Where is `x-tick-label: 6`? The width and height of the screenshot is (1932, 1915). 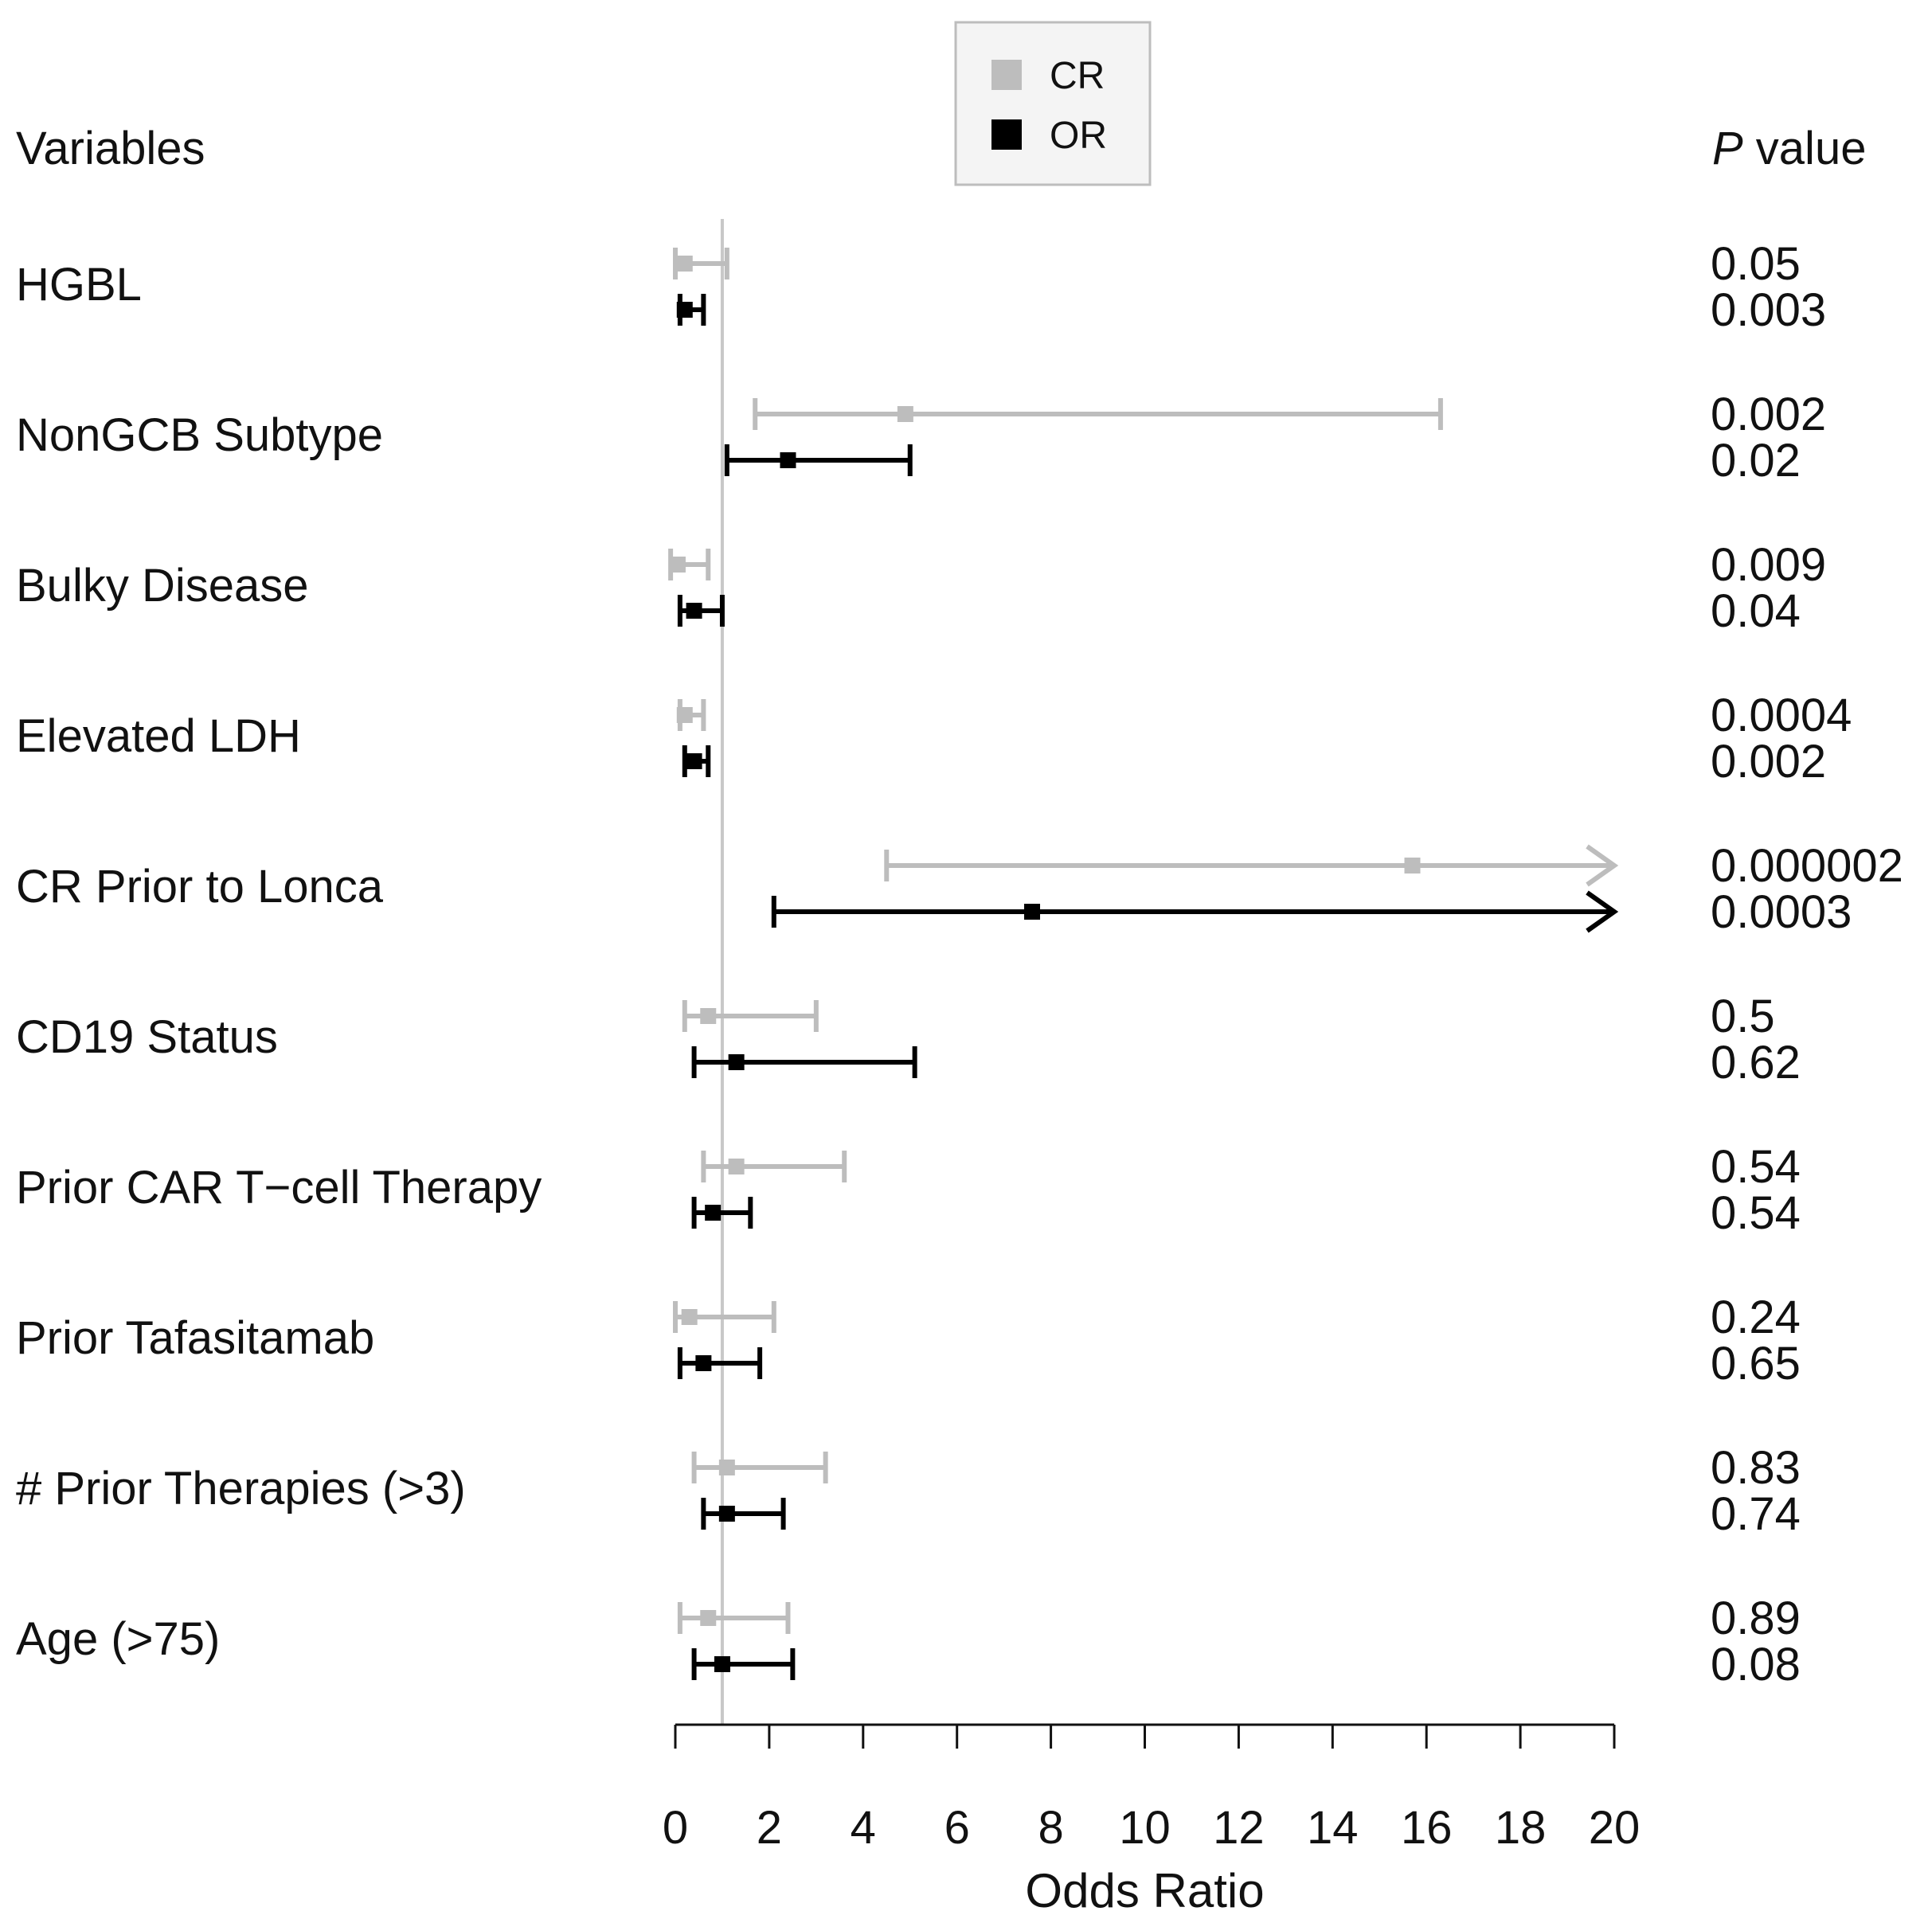
x-tick-label: 6 is located at coordinates (957, 1828).